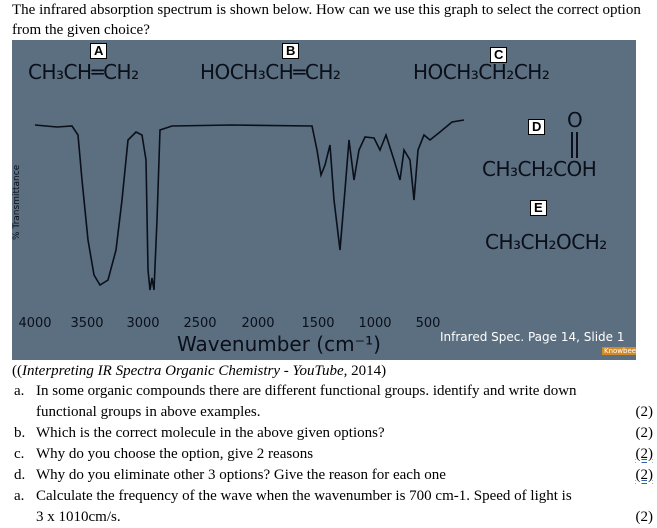 The width and height of the screenshot is (657, 528). Describe the element at coordinates (143, 323) in the screenshot. I see `x-tick-label: 3000` at that location.